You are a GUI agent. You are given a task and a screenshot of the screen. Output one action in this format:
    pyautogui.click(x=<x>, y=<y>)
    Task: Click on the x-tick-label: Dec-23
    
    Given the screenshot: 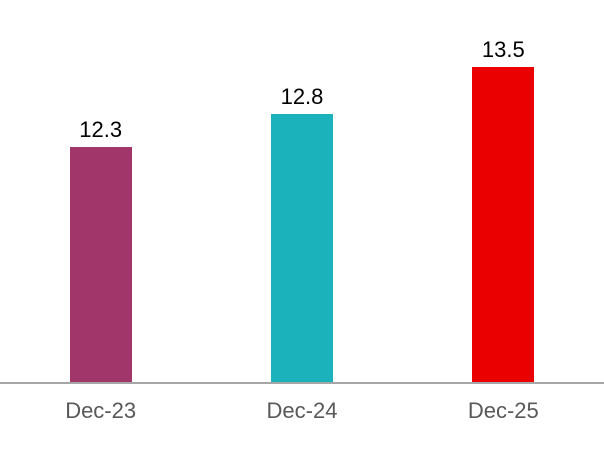 What is the action you would take?
    pyautogui.click(x=101, y=410)
    